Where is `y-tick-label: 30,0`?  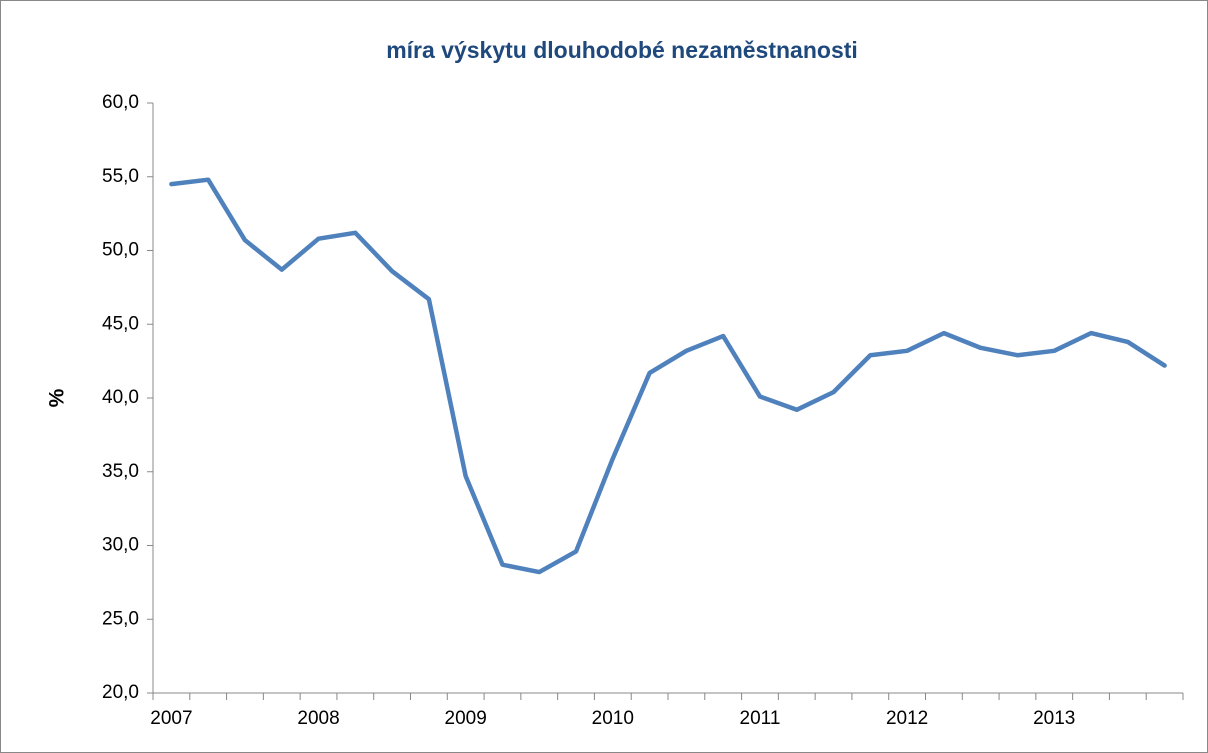 y-tick-label: 30,0 is located at coordinates (120, 545).